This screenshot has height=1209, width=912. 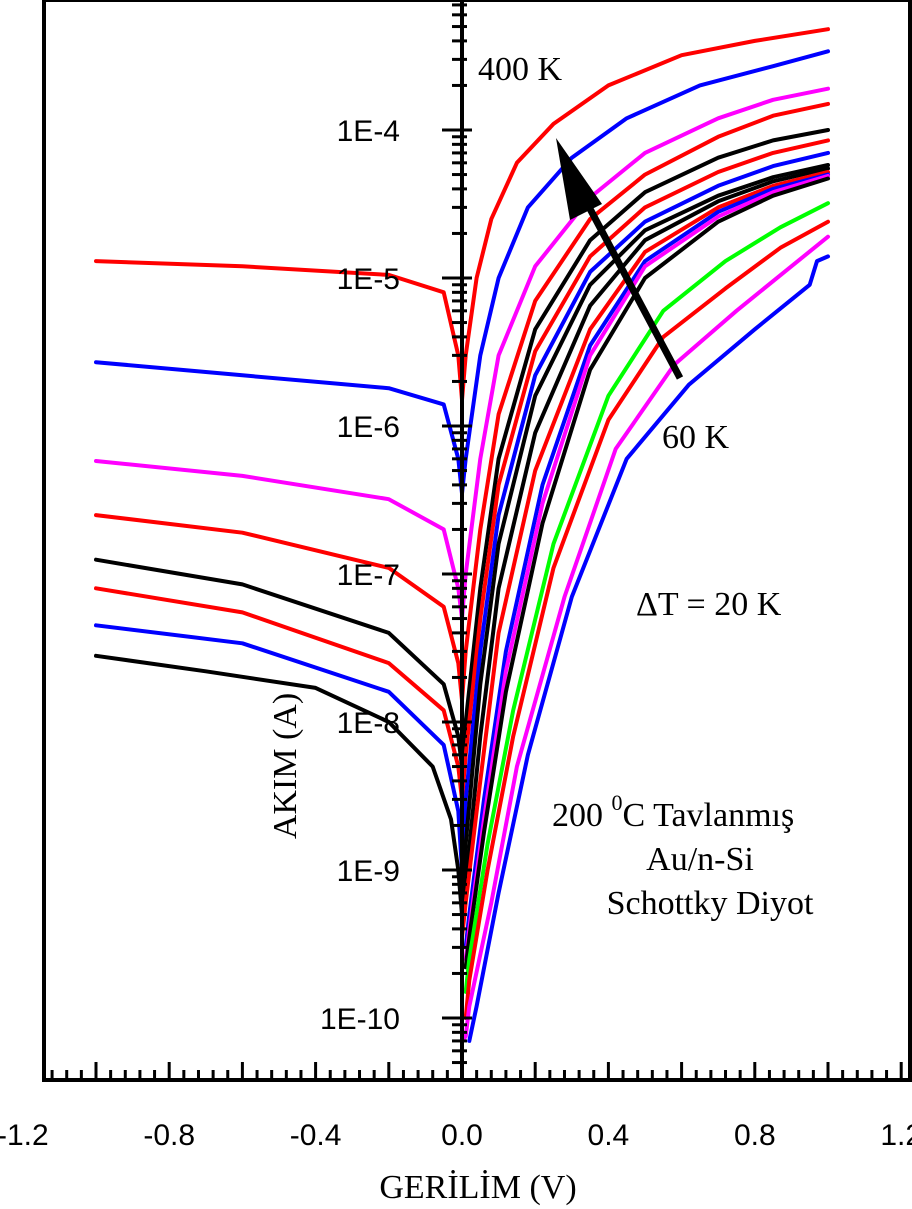 What do you see at coordinates (709, 604) in the screenshot?
I see `annotation-delta-t: ΔT = 20 K` at bounding box center [709, 604].